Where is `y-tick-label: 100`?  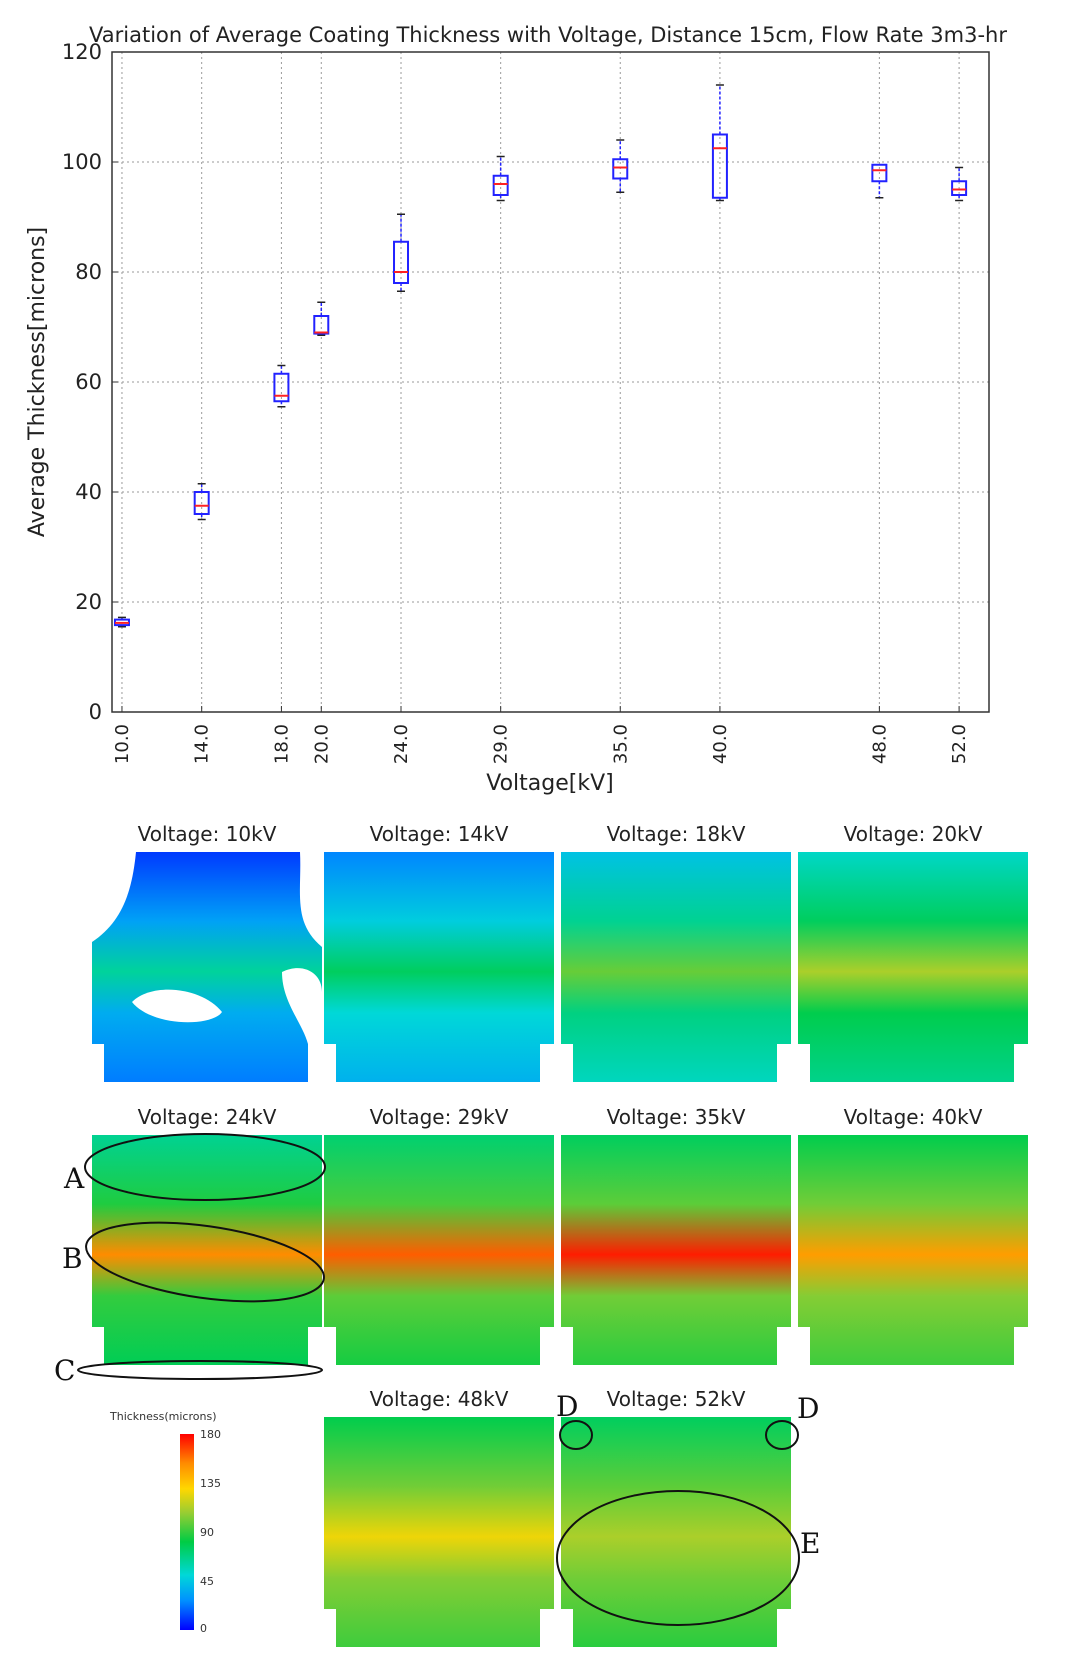
y-tick-label: 100 is located at coordinates (82, 162).